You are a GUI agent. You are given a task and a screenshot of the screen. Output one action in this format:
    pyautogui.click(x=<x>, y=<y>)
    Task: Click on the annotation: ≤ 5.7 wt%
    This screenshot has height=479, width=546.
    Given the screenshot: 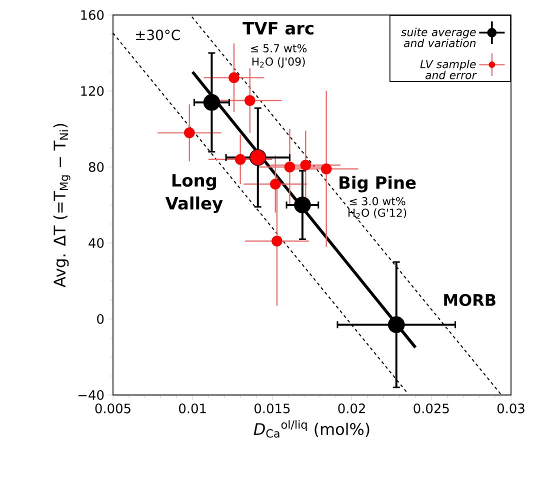 What is the action you would take?
    pyautogui.click(x=279, y=48)
    